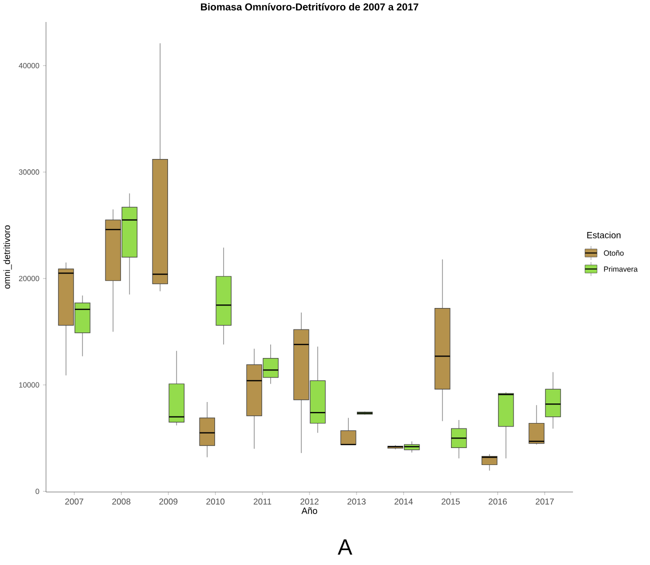  What do you see at coordinates (545, 501) in the screenshot?
I see `x-tick-label: 2017` at bounding box center [545, 501].